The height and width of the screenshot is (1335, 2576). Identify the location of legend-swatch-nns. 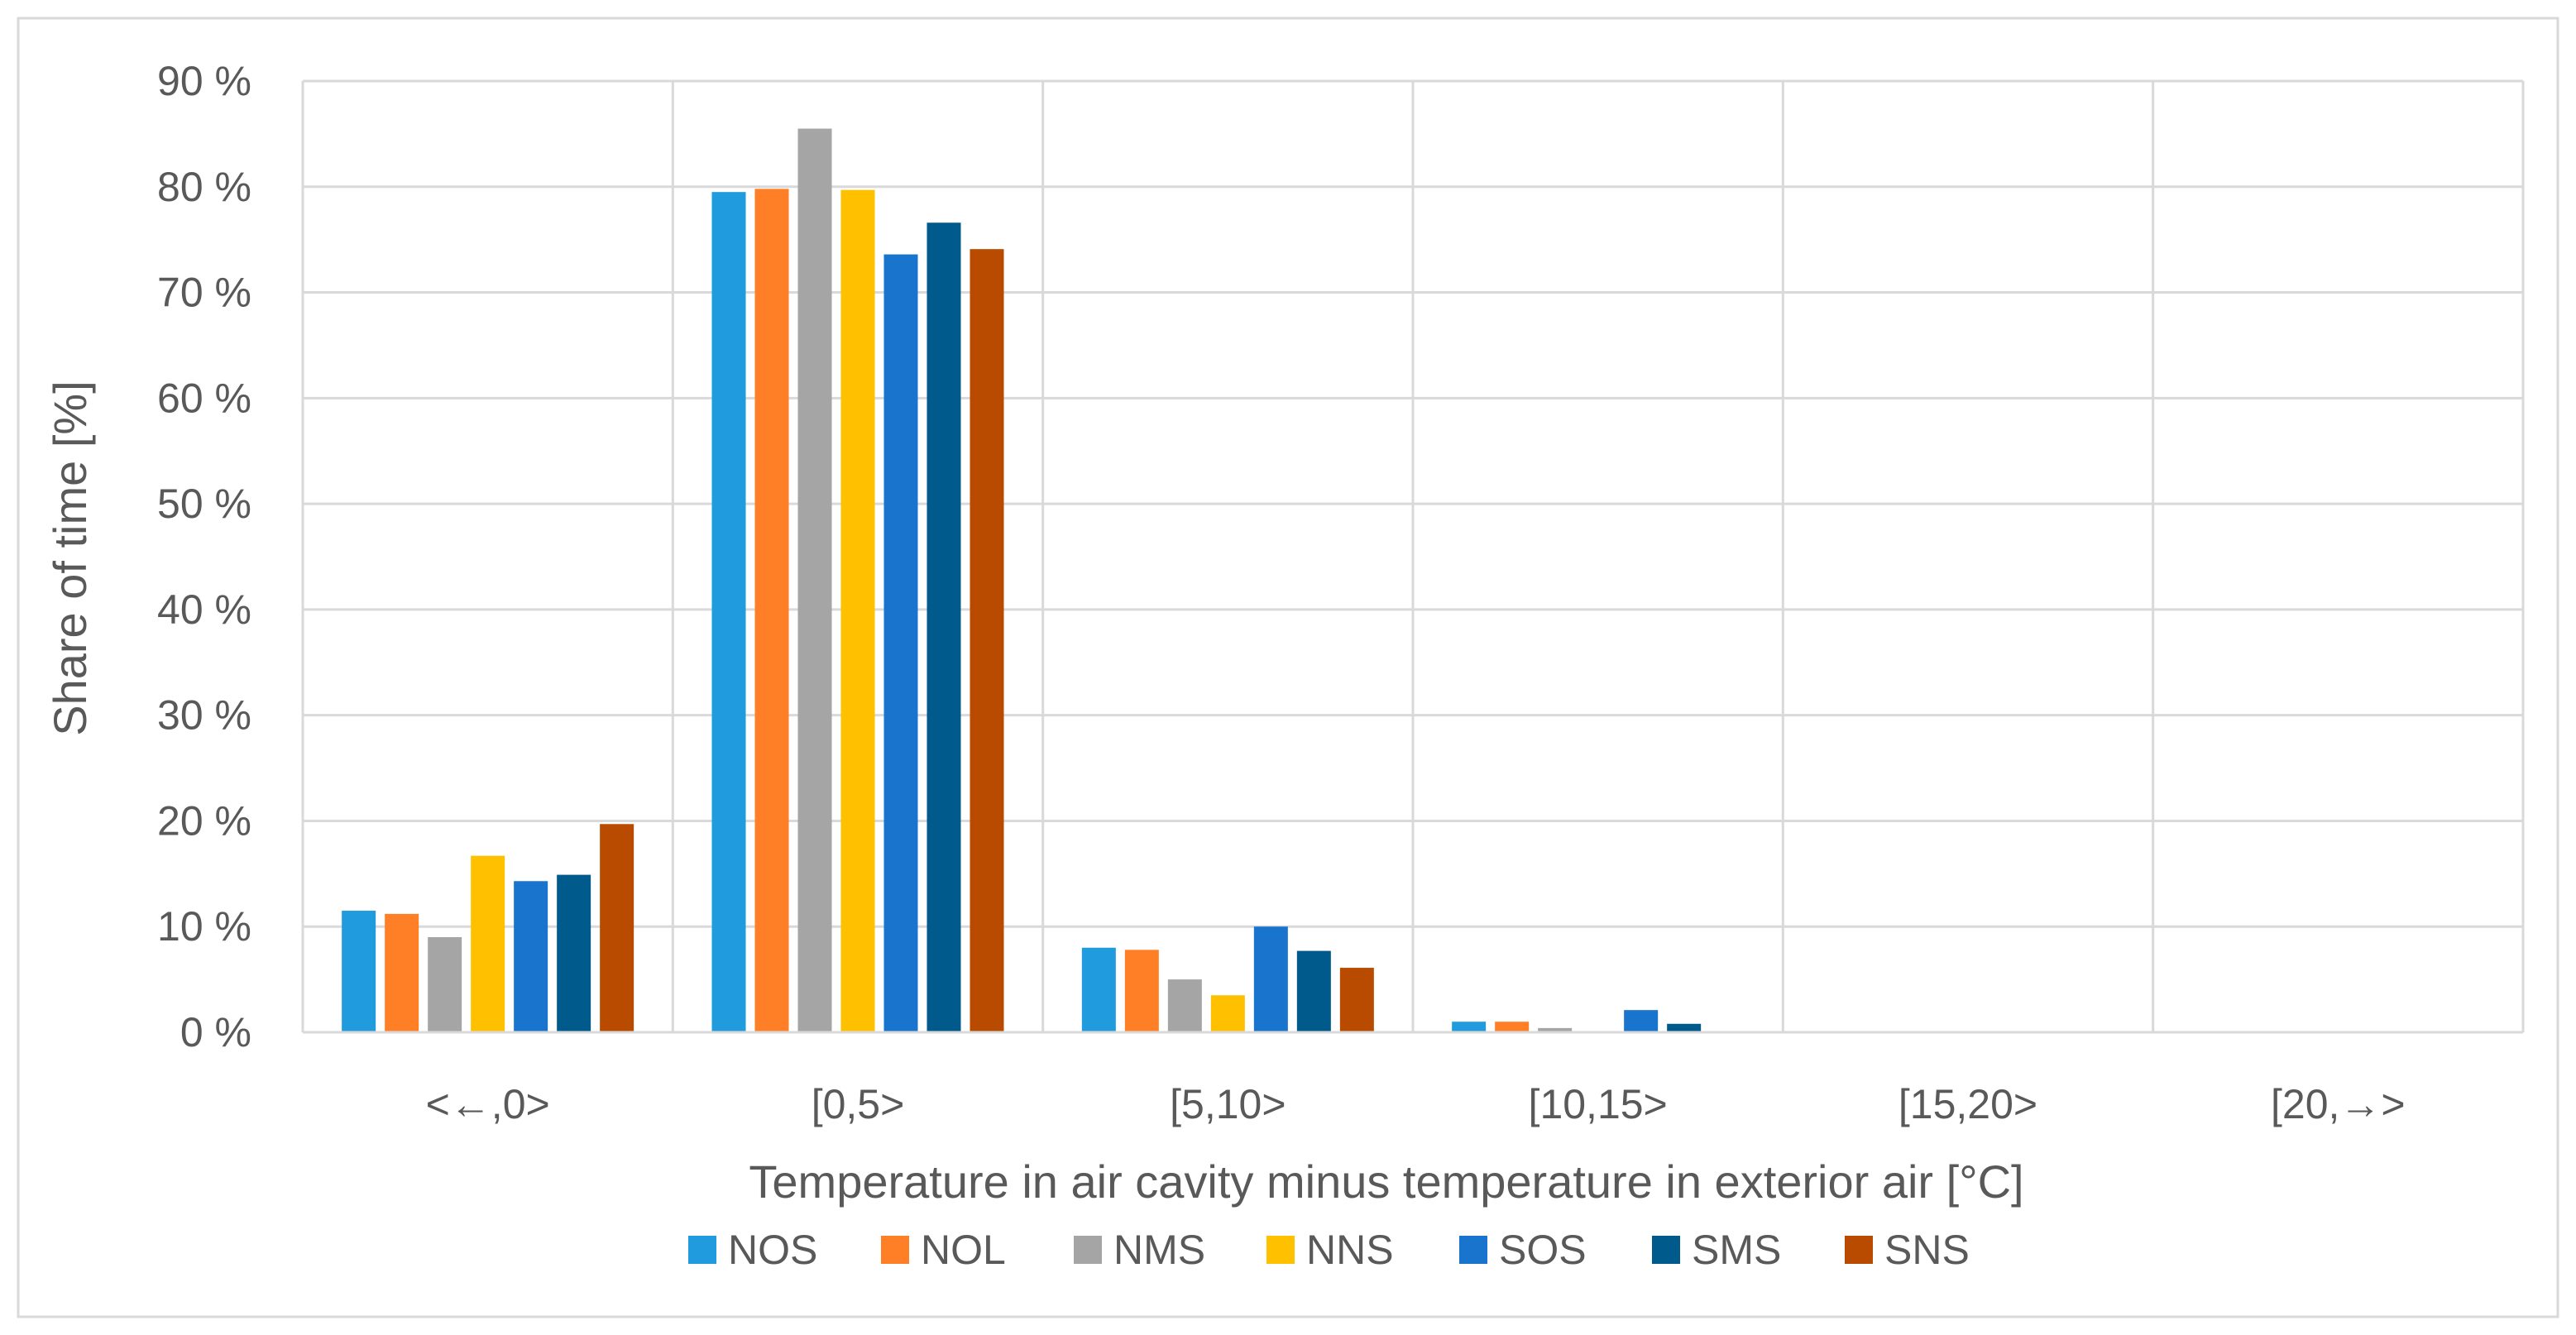
(1280, 1250).